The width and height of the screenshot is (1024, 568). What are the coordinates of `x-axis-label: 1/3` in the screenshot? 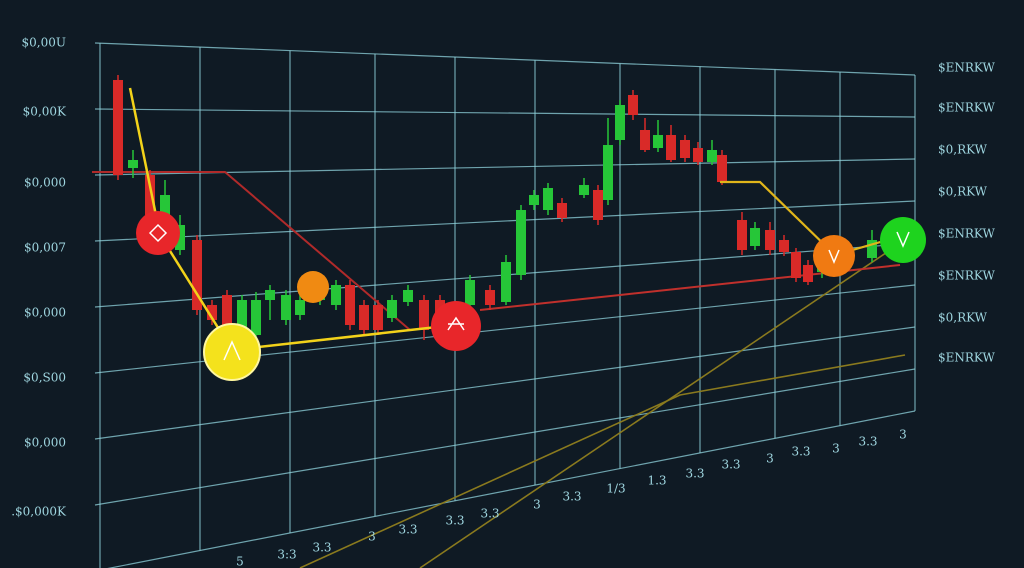 It's located at (615, 489).